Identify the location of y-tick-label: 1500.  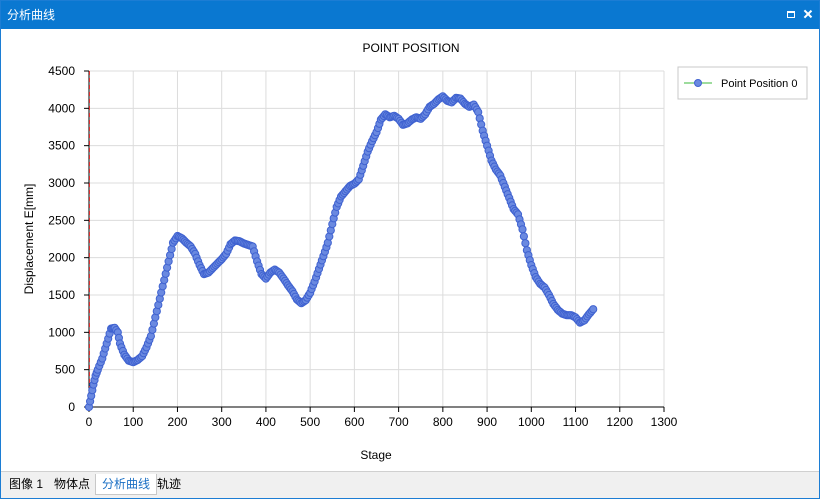
(61, 295).